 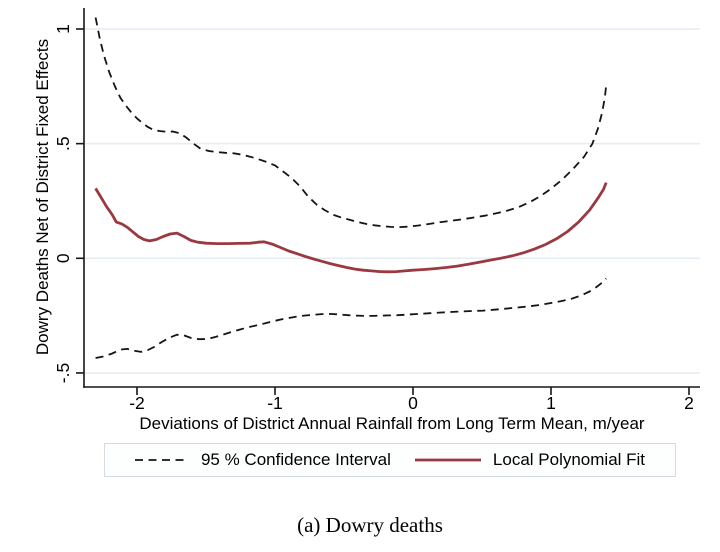 I want to click on x-tick-label: -1, so click(x=275, y=403).